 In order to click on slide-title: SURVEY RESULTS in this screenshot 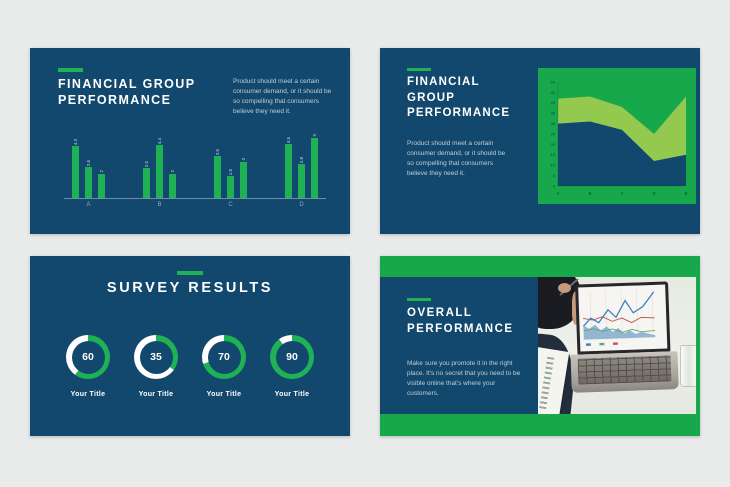, I will do `click(190, 288)`.